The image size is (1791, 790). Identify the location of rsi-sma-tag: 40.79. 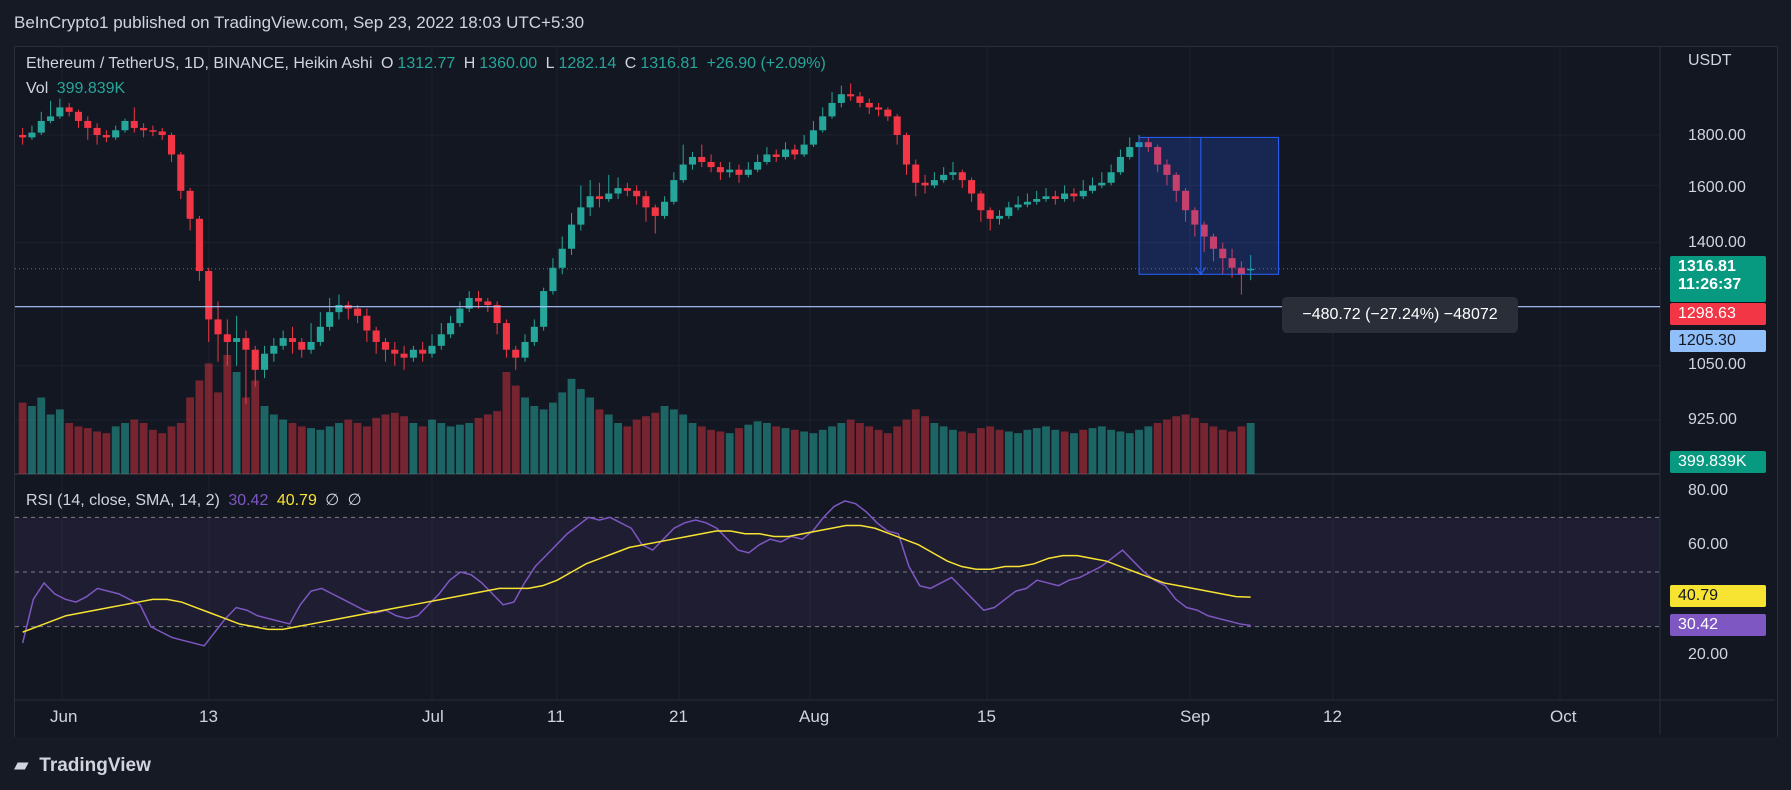
(1718, 596).